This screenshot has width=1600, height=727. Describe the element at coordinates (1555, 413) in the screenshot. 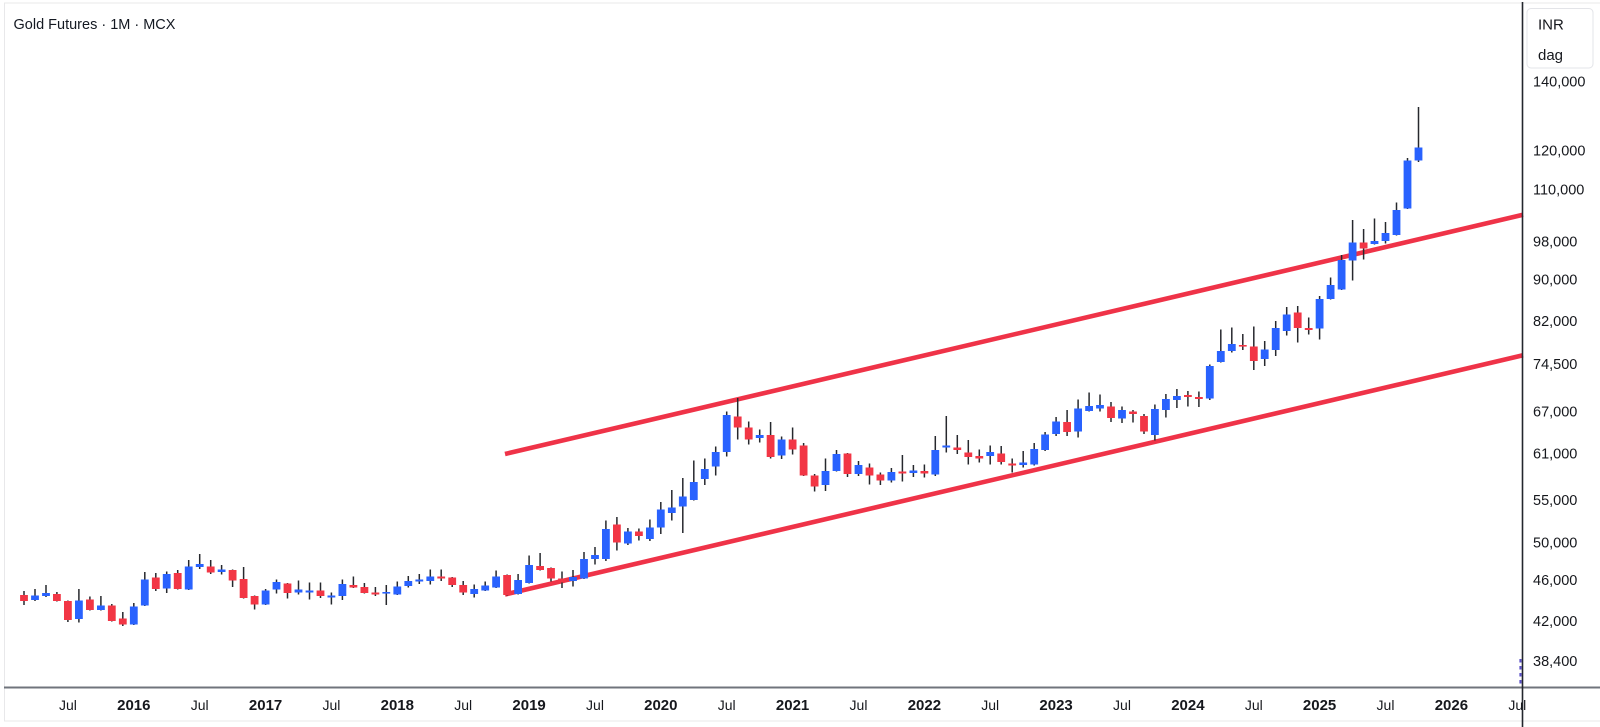

I see `svg-text: 67,000` at that location.